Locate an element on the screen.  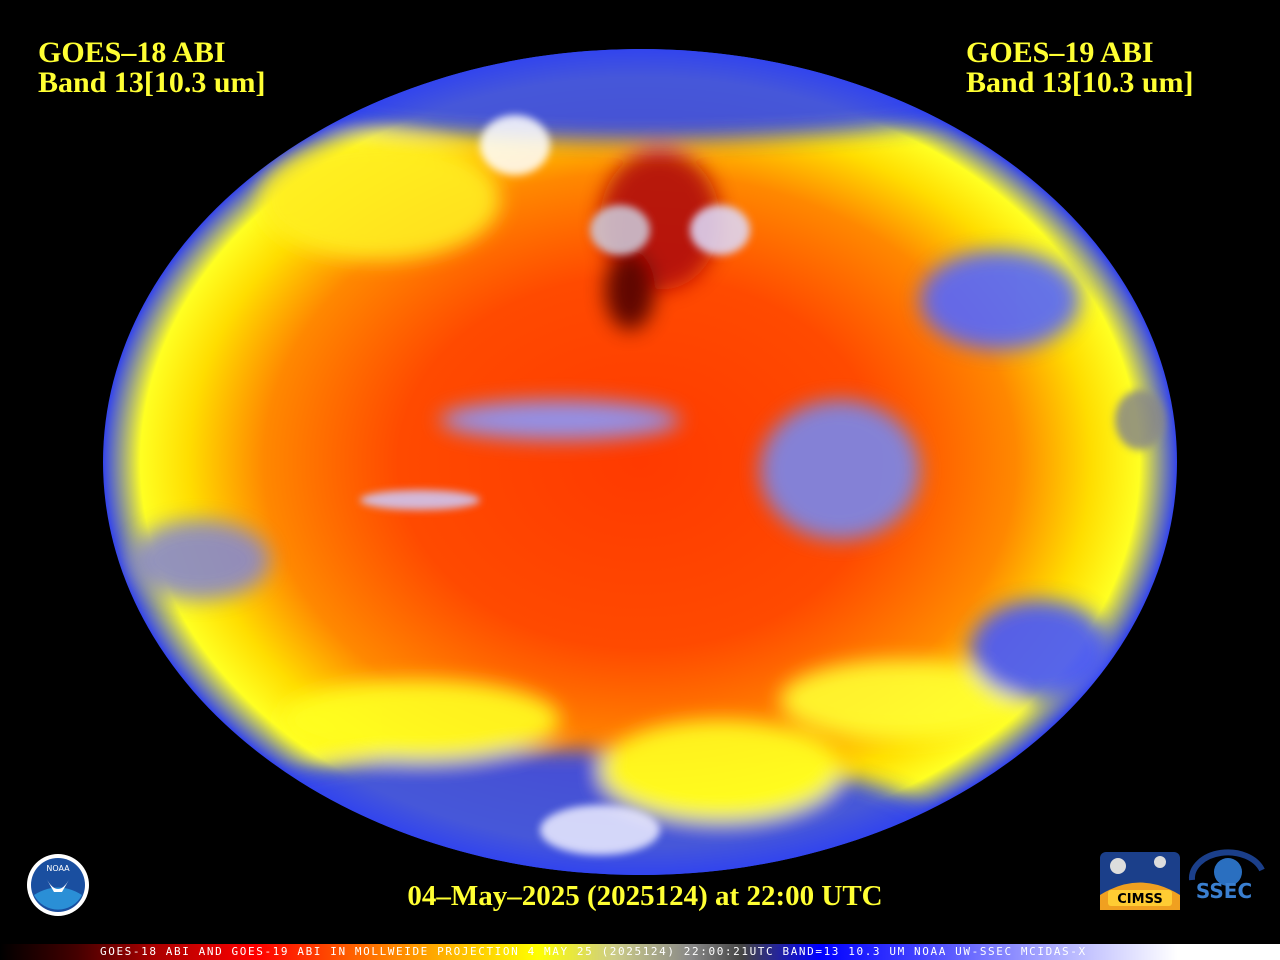
header-right: GOES–19 ABI Band 13[10.3 um] is located at coordinates (1080, 68).